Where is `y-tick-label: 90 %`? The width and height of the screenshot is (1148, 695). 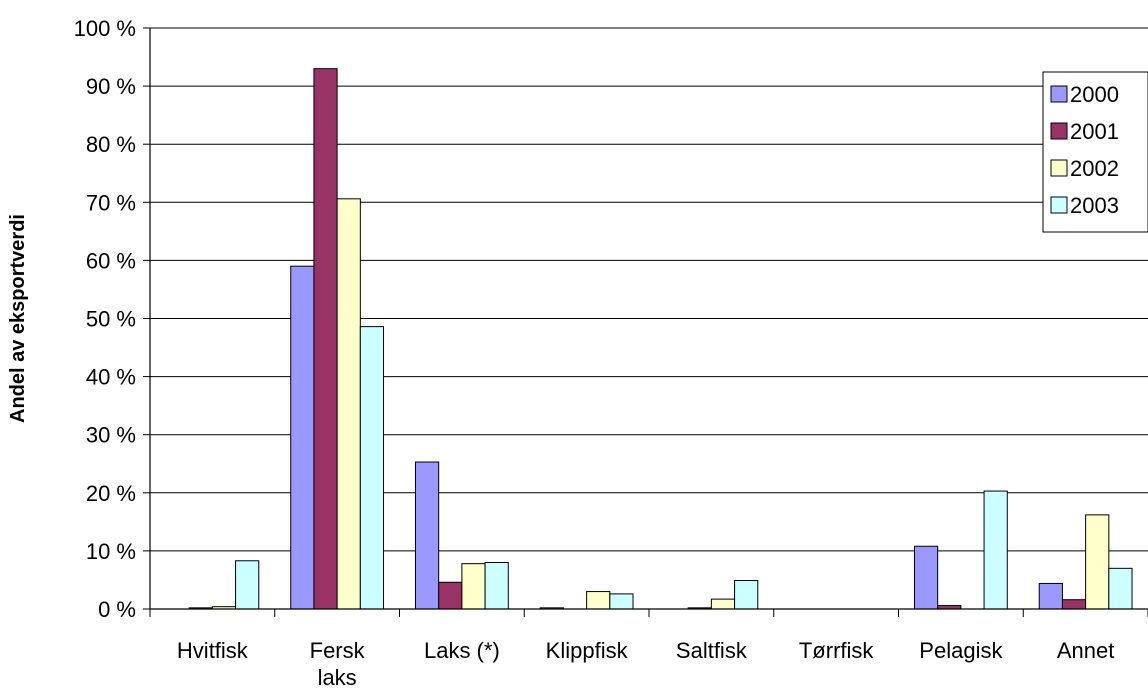 y-tick-label: 90 % is located at coordinates (111, 86).